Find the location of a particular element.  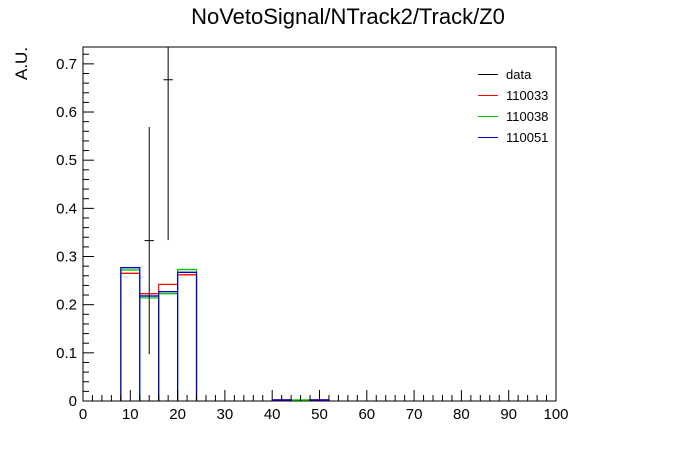

legend-label: 110033 is located at coordinates (527, 95).